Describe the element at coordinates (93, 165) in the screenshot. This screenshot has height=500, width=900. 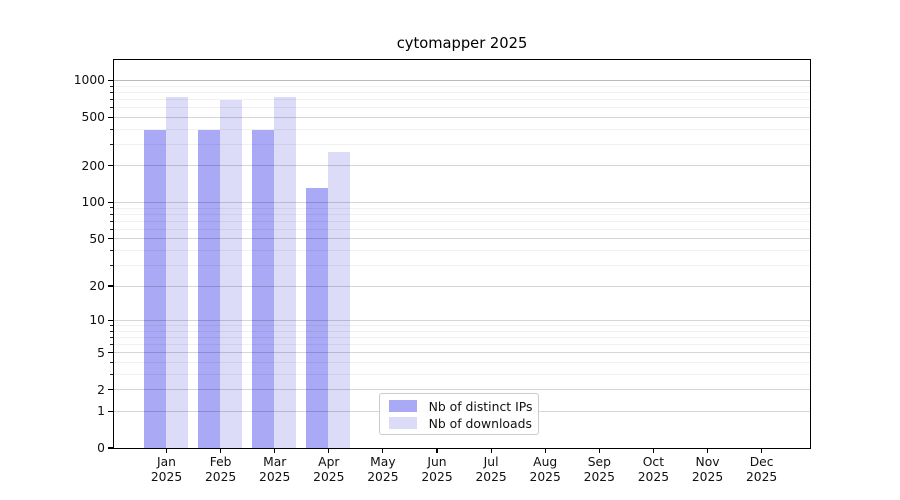
I see `y-tick-label: 200` at that location.